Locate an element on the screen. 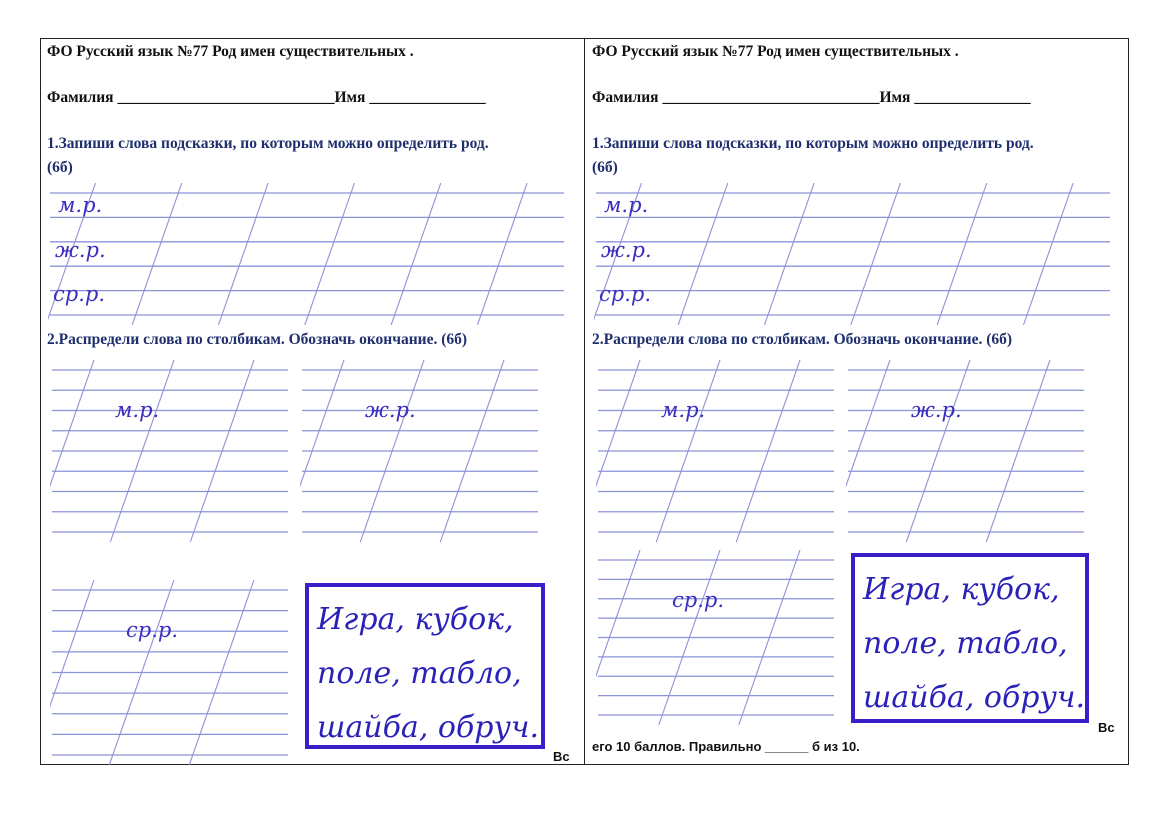 The width and height of the screenshot is (1170, 827). score-line: его 10 баллов. Правильно ______ б из 10. is located at coordinates (726, 746).